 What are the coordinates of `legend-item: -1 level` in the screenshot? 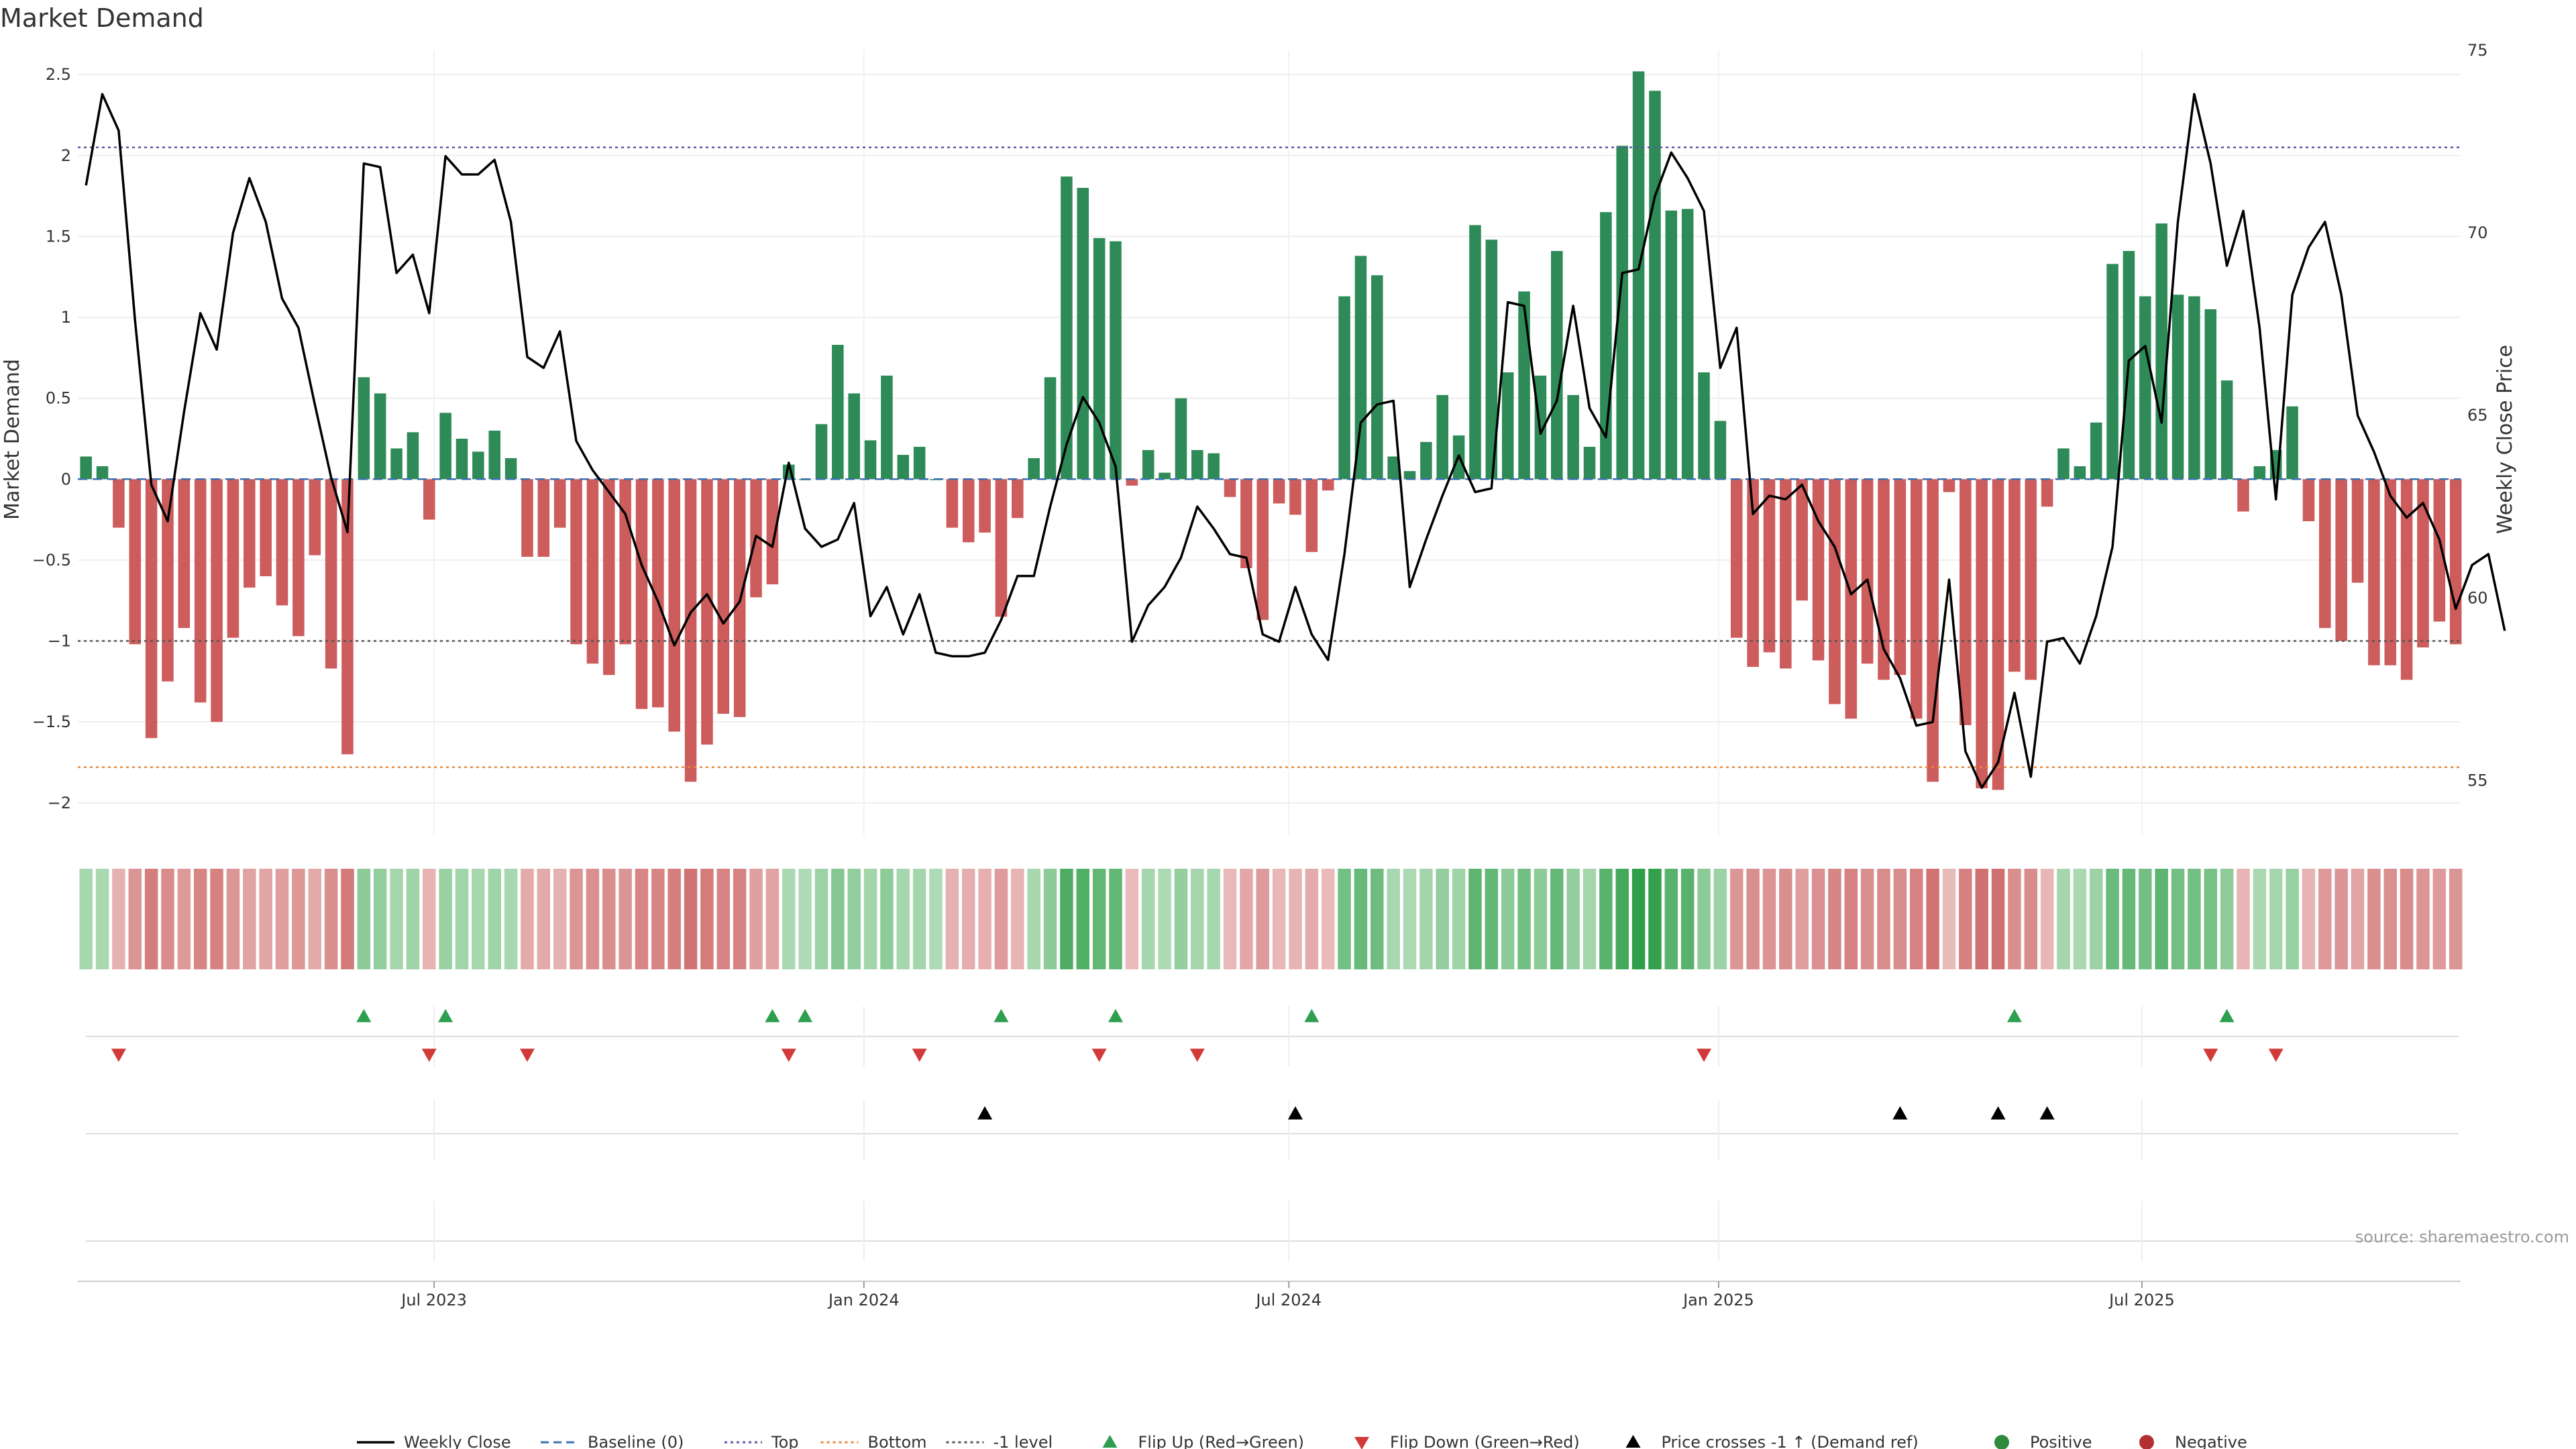 It's located at (999, 1441).